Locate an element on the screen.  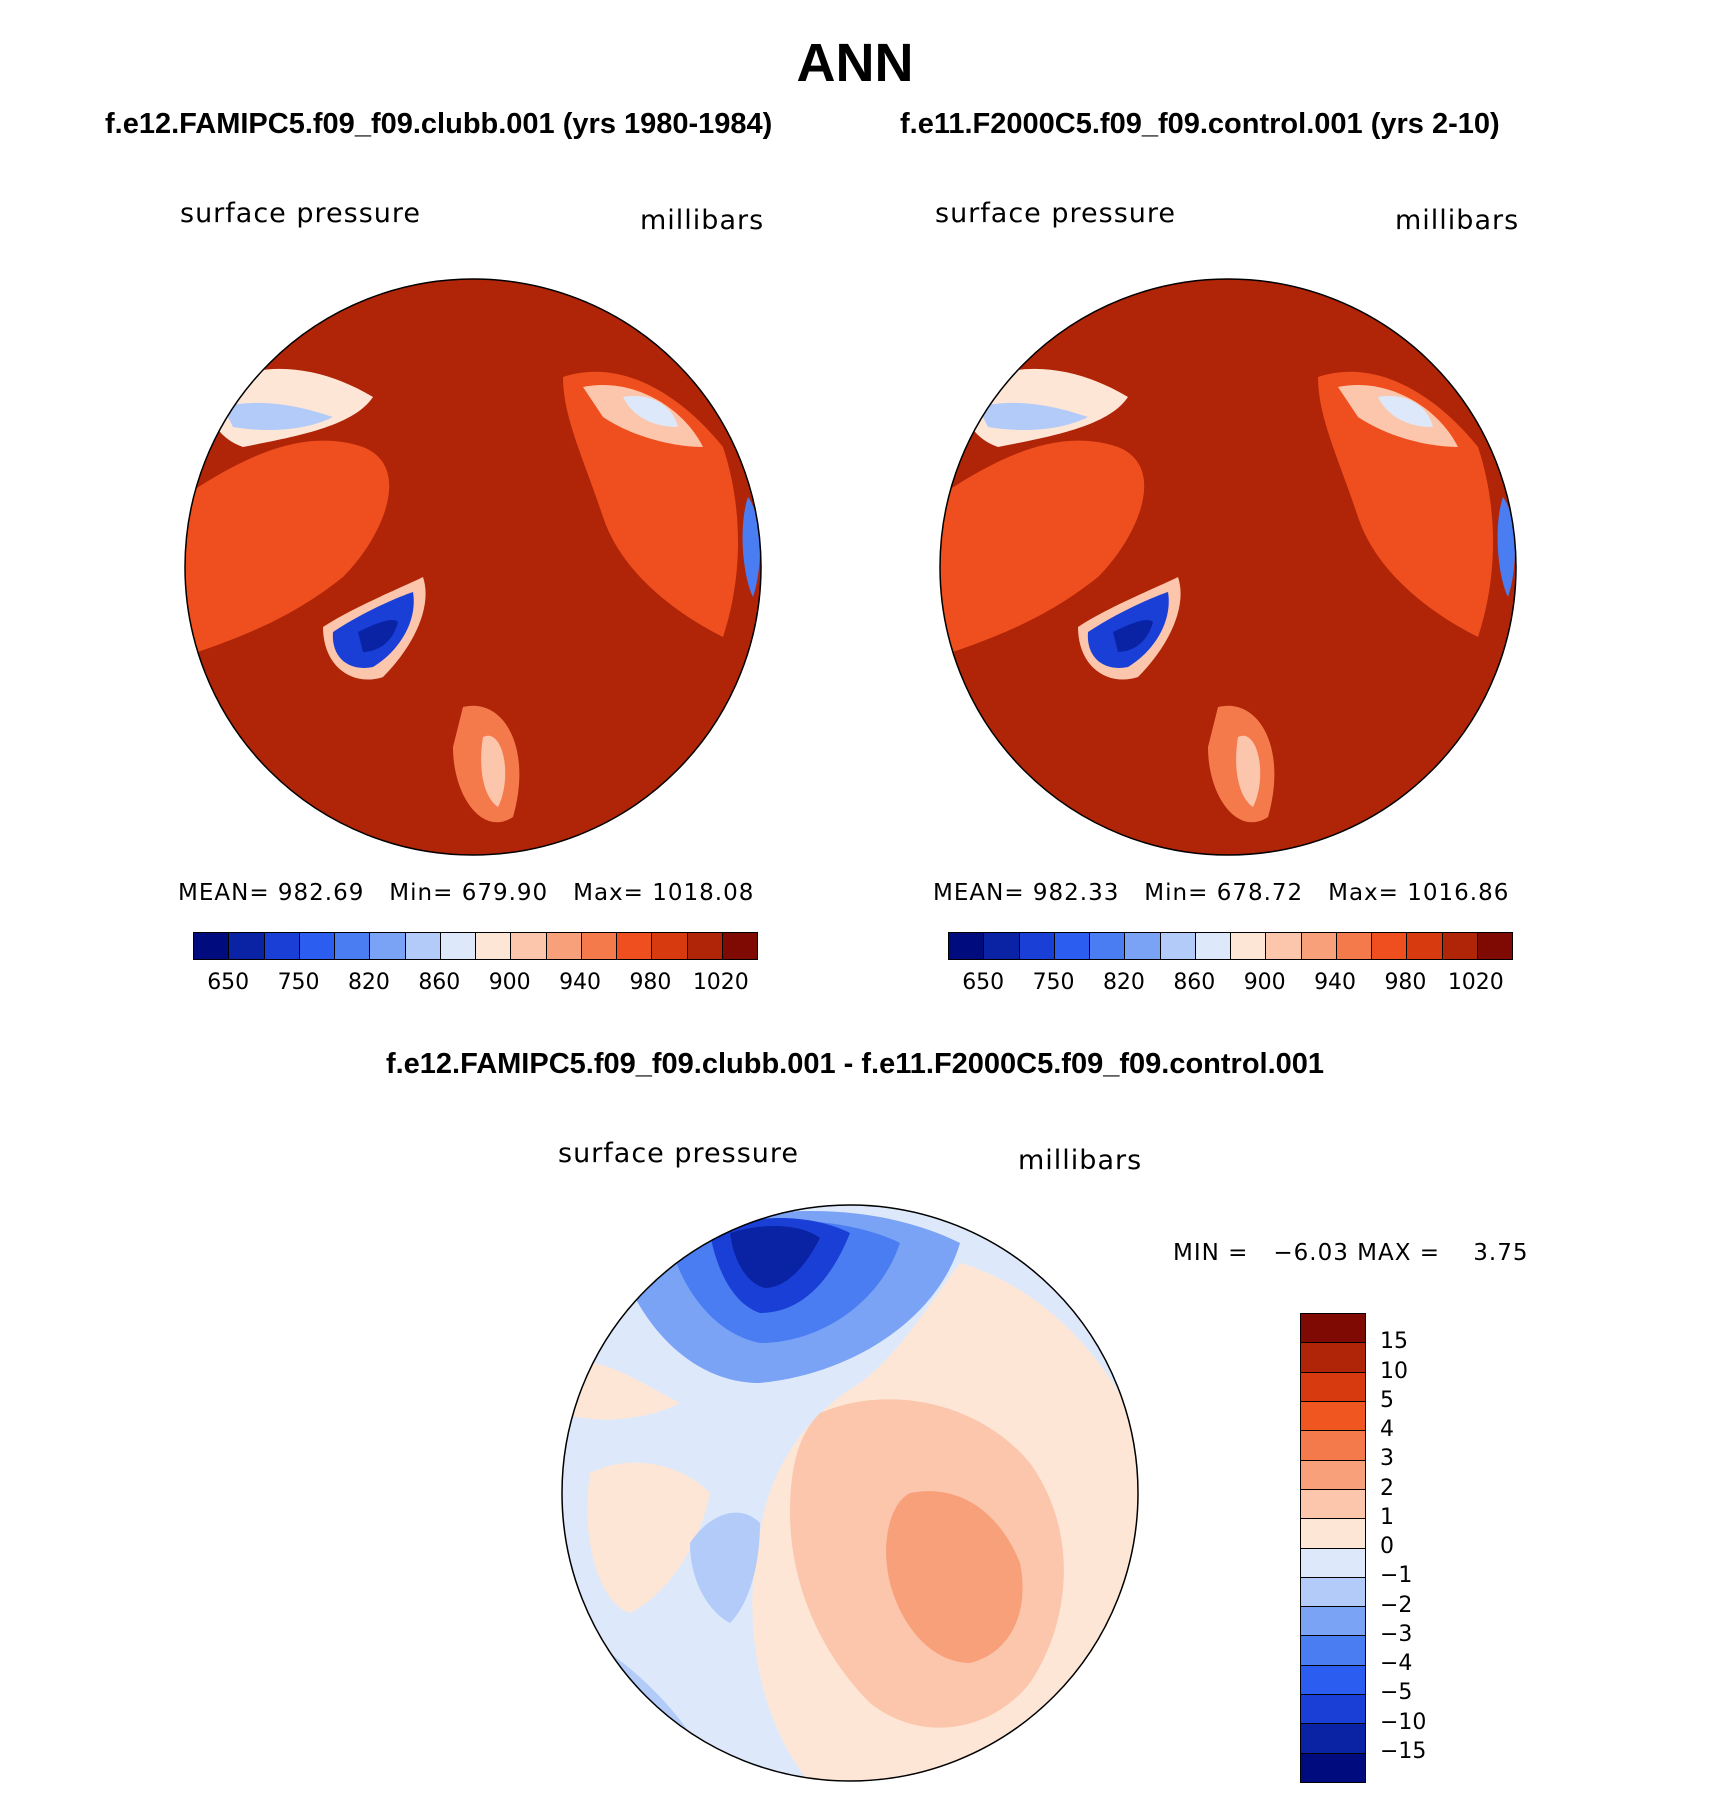
colorbar-tick-label: −2 is located at coordinates (1396, 1605).